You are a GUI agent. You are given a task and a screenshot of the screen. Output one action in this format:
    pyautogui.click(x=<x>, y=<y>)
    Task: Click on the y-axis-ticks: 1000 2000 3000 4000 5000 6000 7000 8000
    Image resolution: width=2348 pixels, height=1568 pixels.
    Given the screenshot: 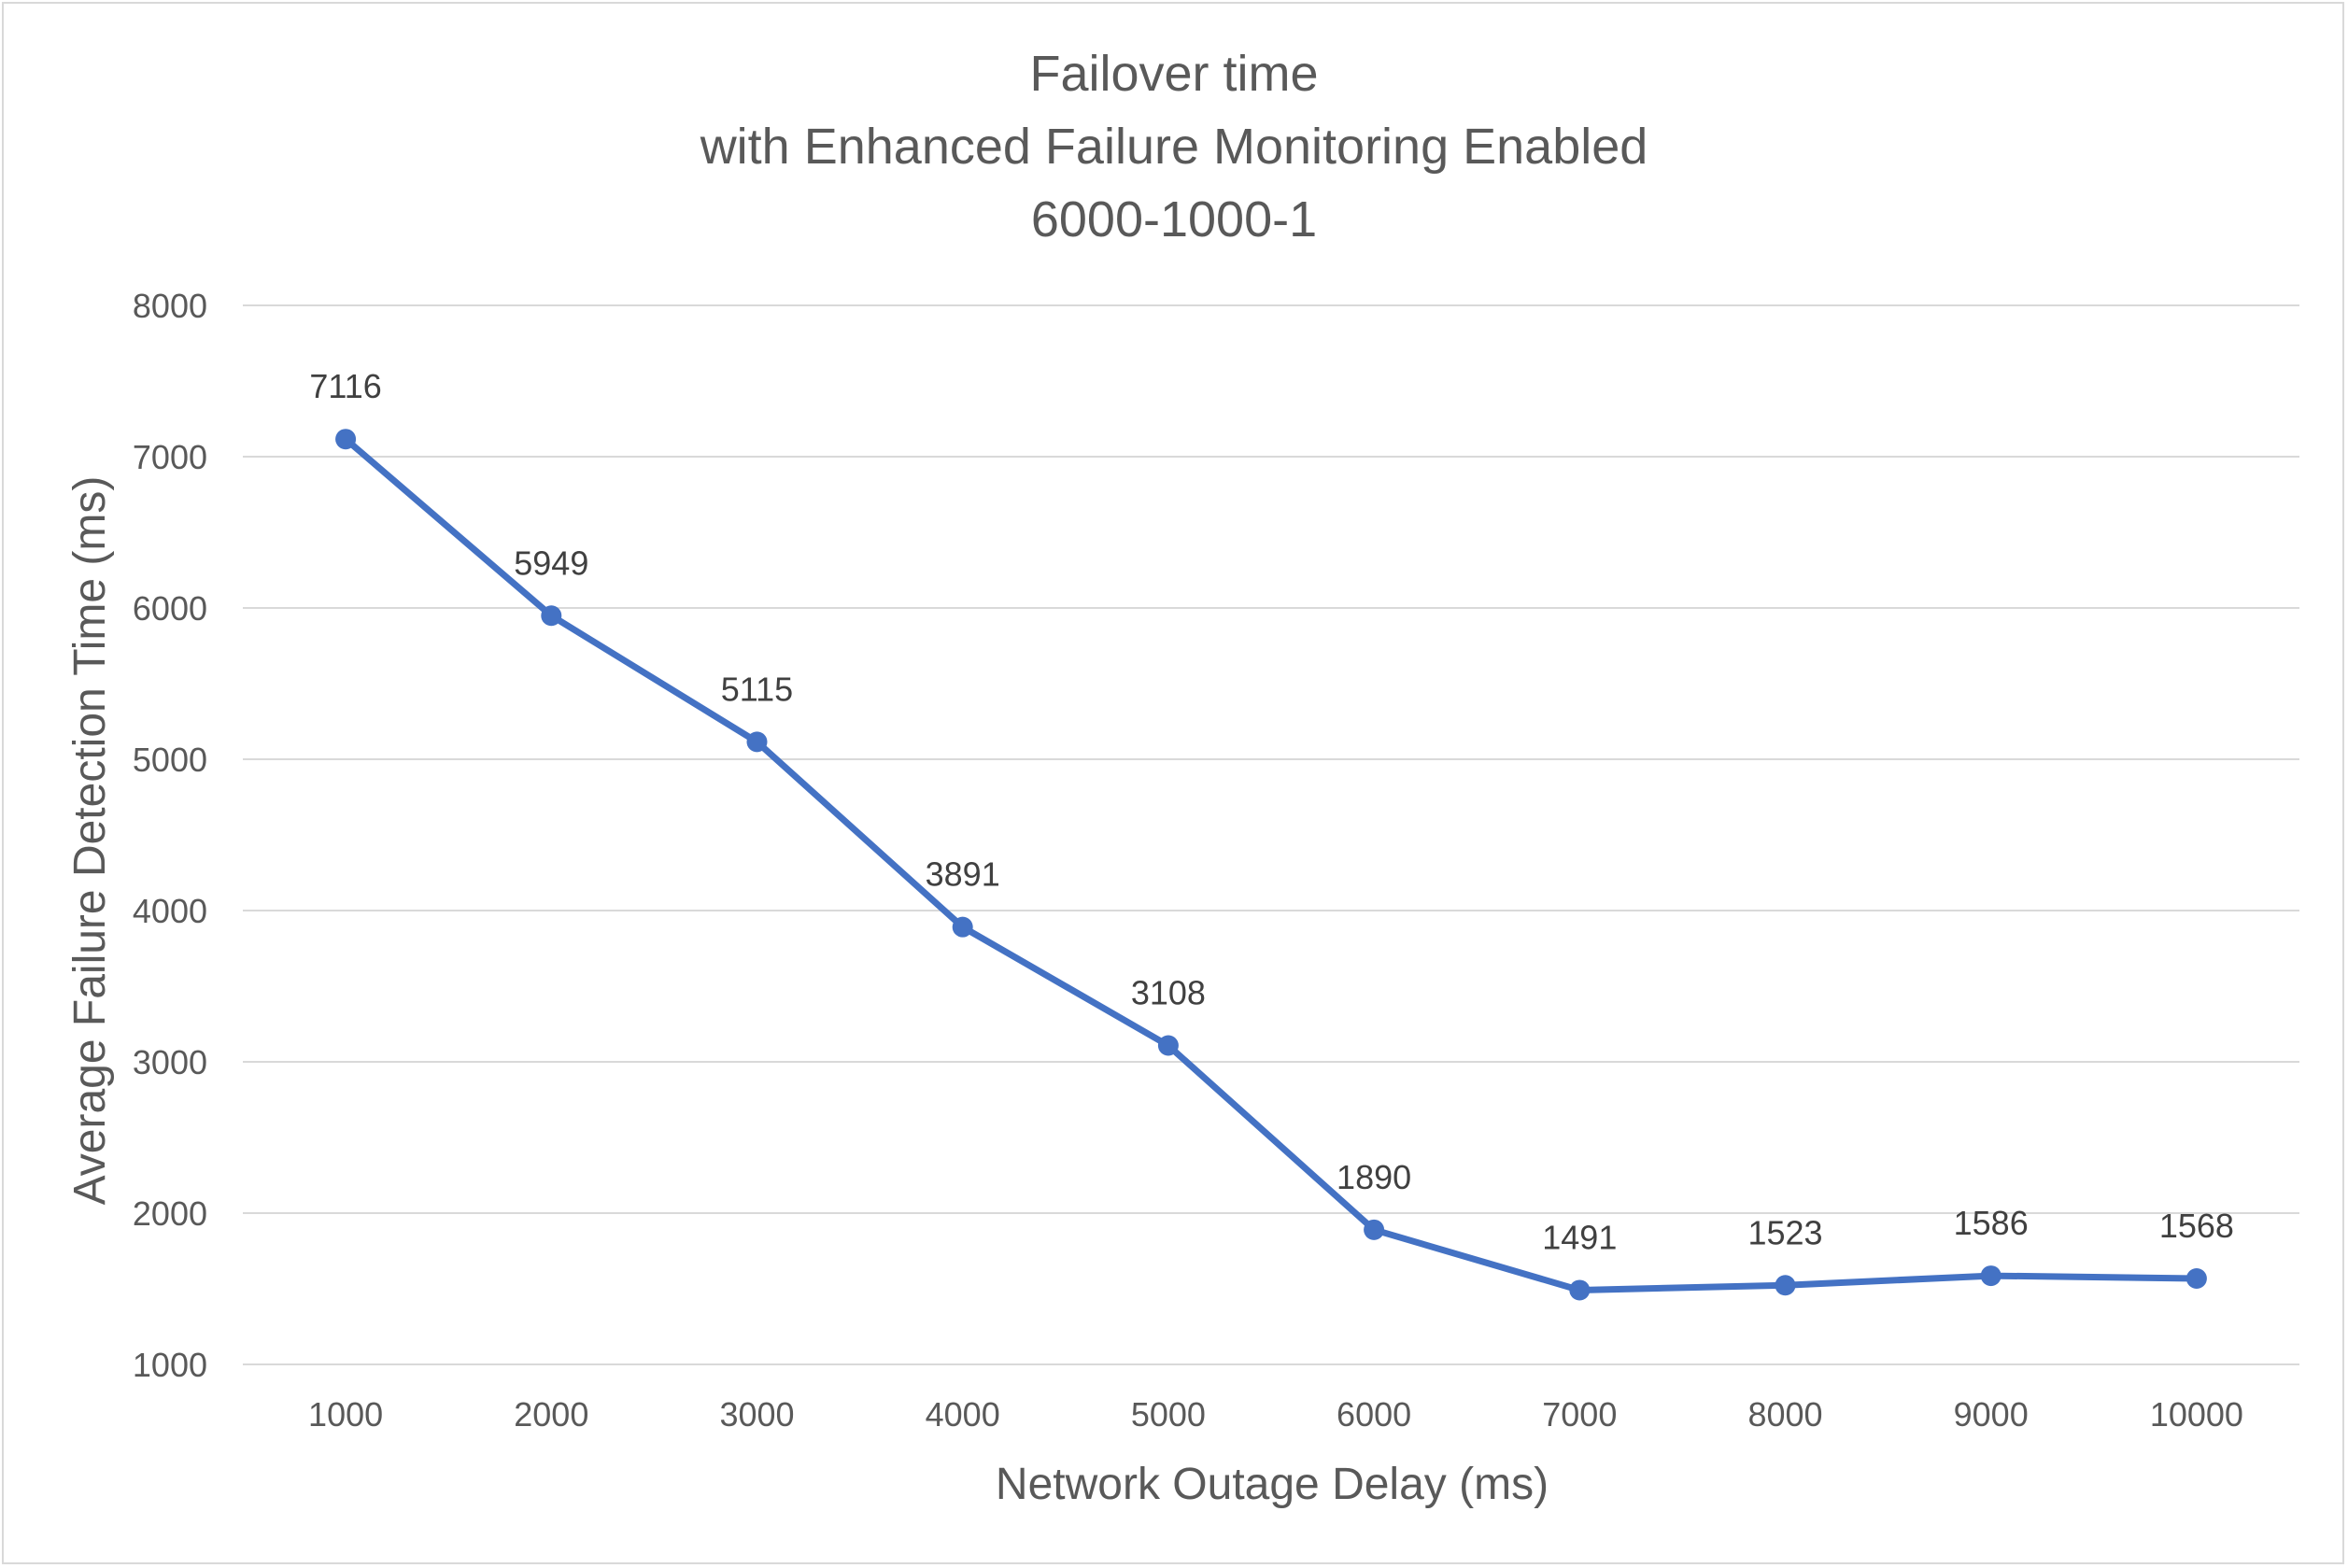 What is the action you would take?
    pyautogui.click(x=170, y=835)
    